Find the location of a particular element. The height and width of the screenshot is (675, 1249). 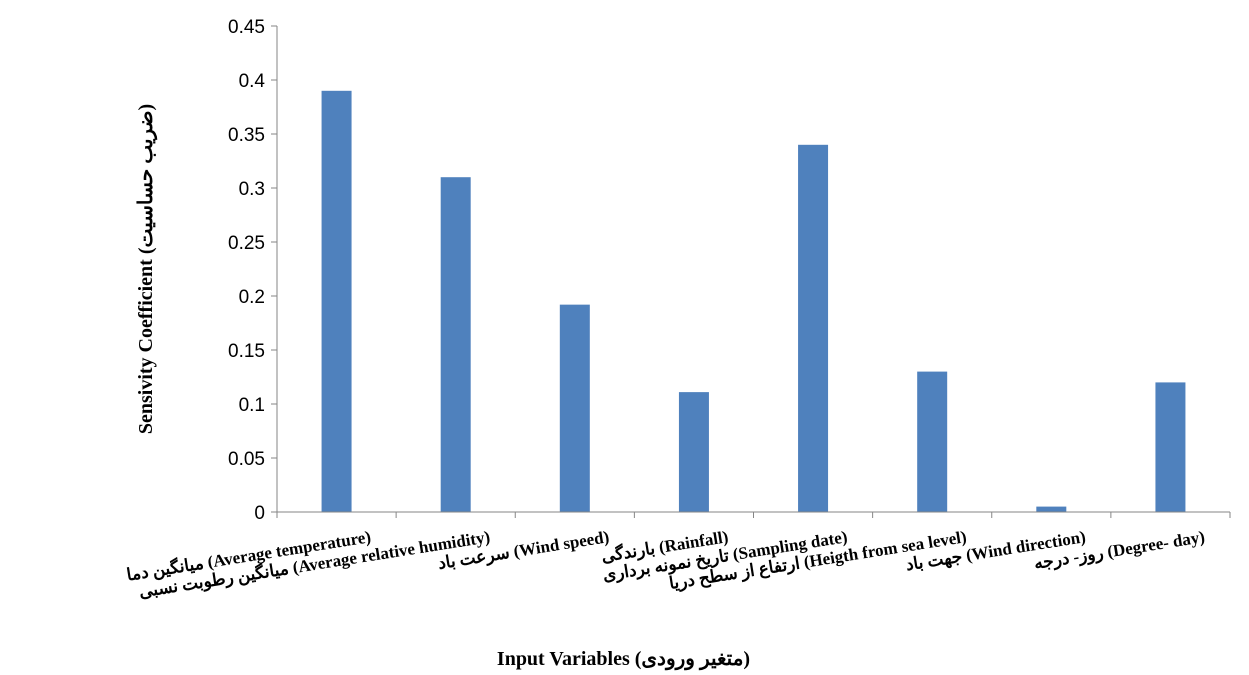

y-tick-label: 0.3 is located at coordinates (252, 189).